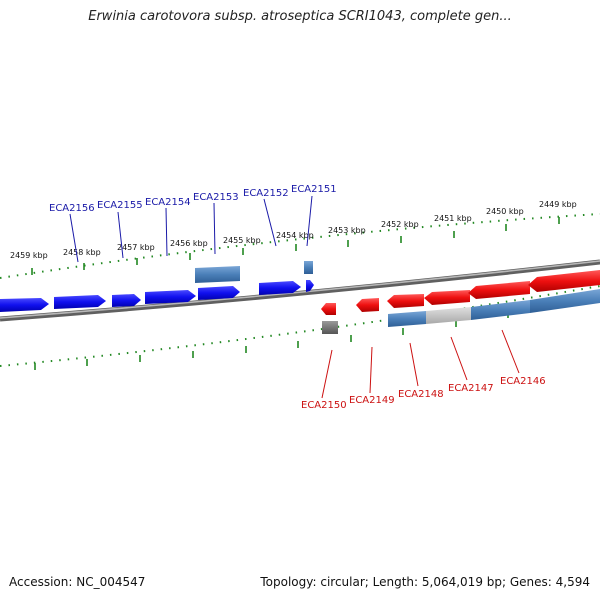 The height and width of the screenshot is (600, 600). Describe the element at coordinates (266, 193) in the screenshot. I see `gene-label-ECA2152: ECA2152` at that location.